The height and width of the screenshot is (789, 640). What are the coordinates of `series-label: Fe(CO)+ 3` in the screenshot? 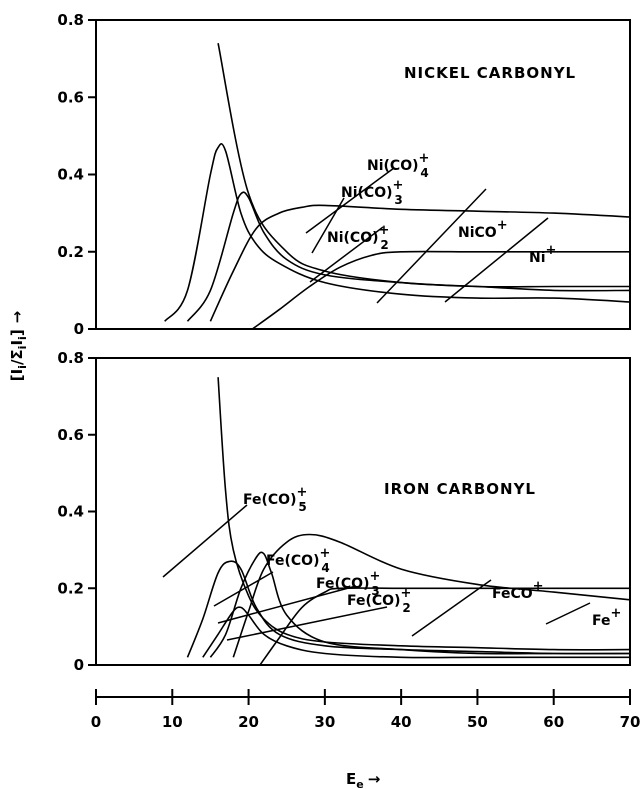 It's located at (348, 583).